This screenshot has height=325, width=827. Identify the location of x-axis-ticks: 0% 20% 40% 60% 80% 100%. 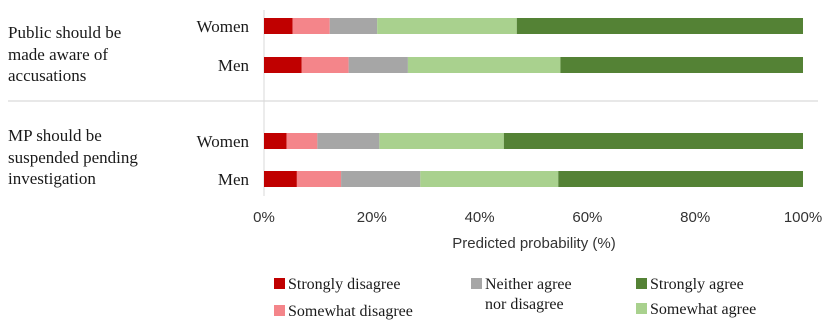
(537, 217).